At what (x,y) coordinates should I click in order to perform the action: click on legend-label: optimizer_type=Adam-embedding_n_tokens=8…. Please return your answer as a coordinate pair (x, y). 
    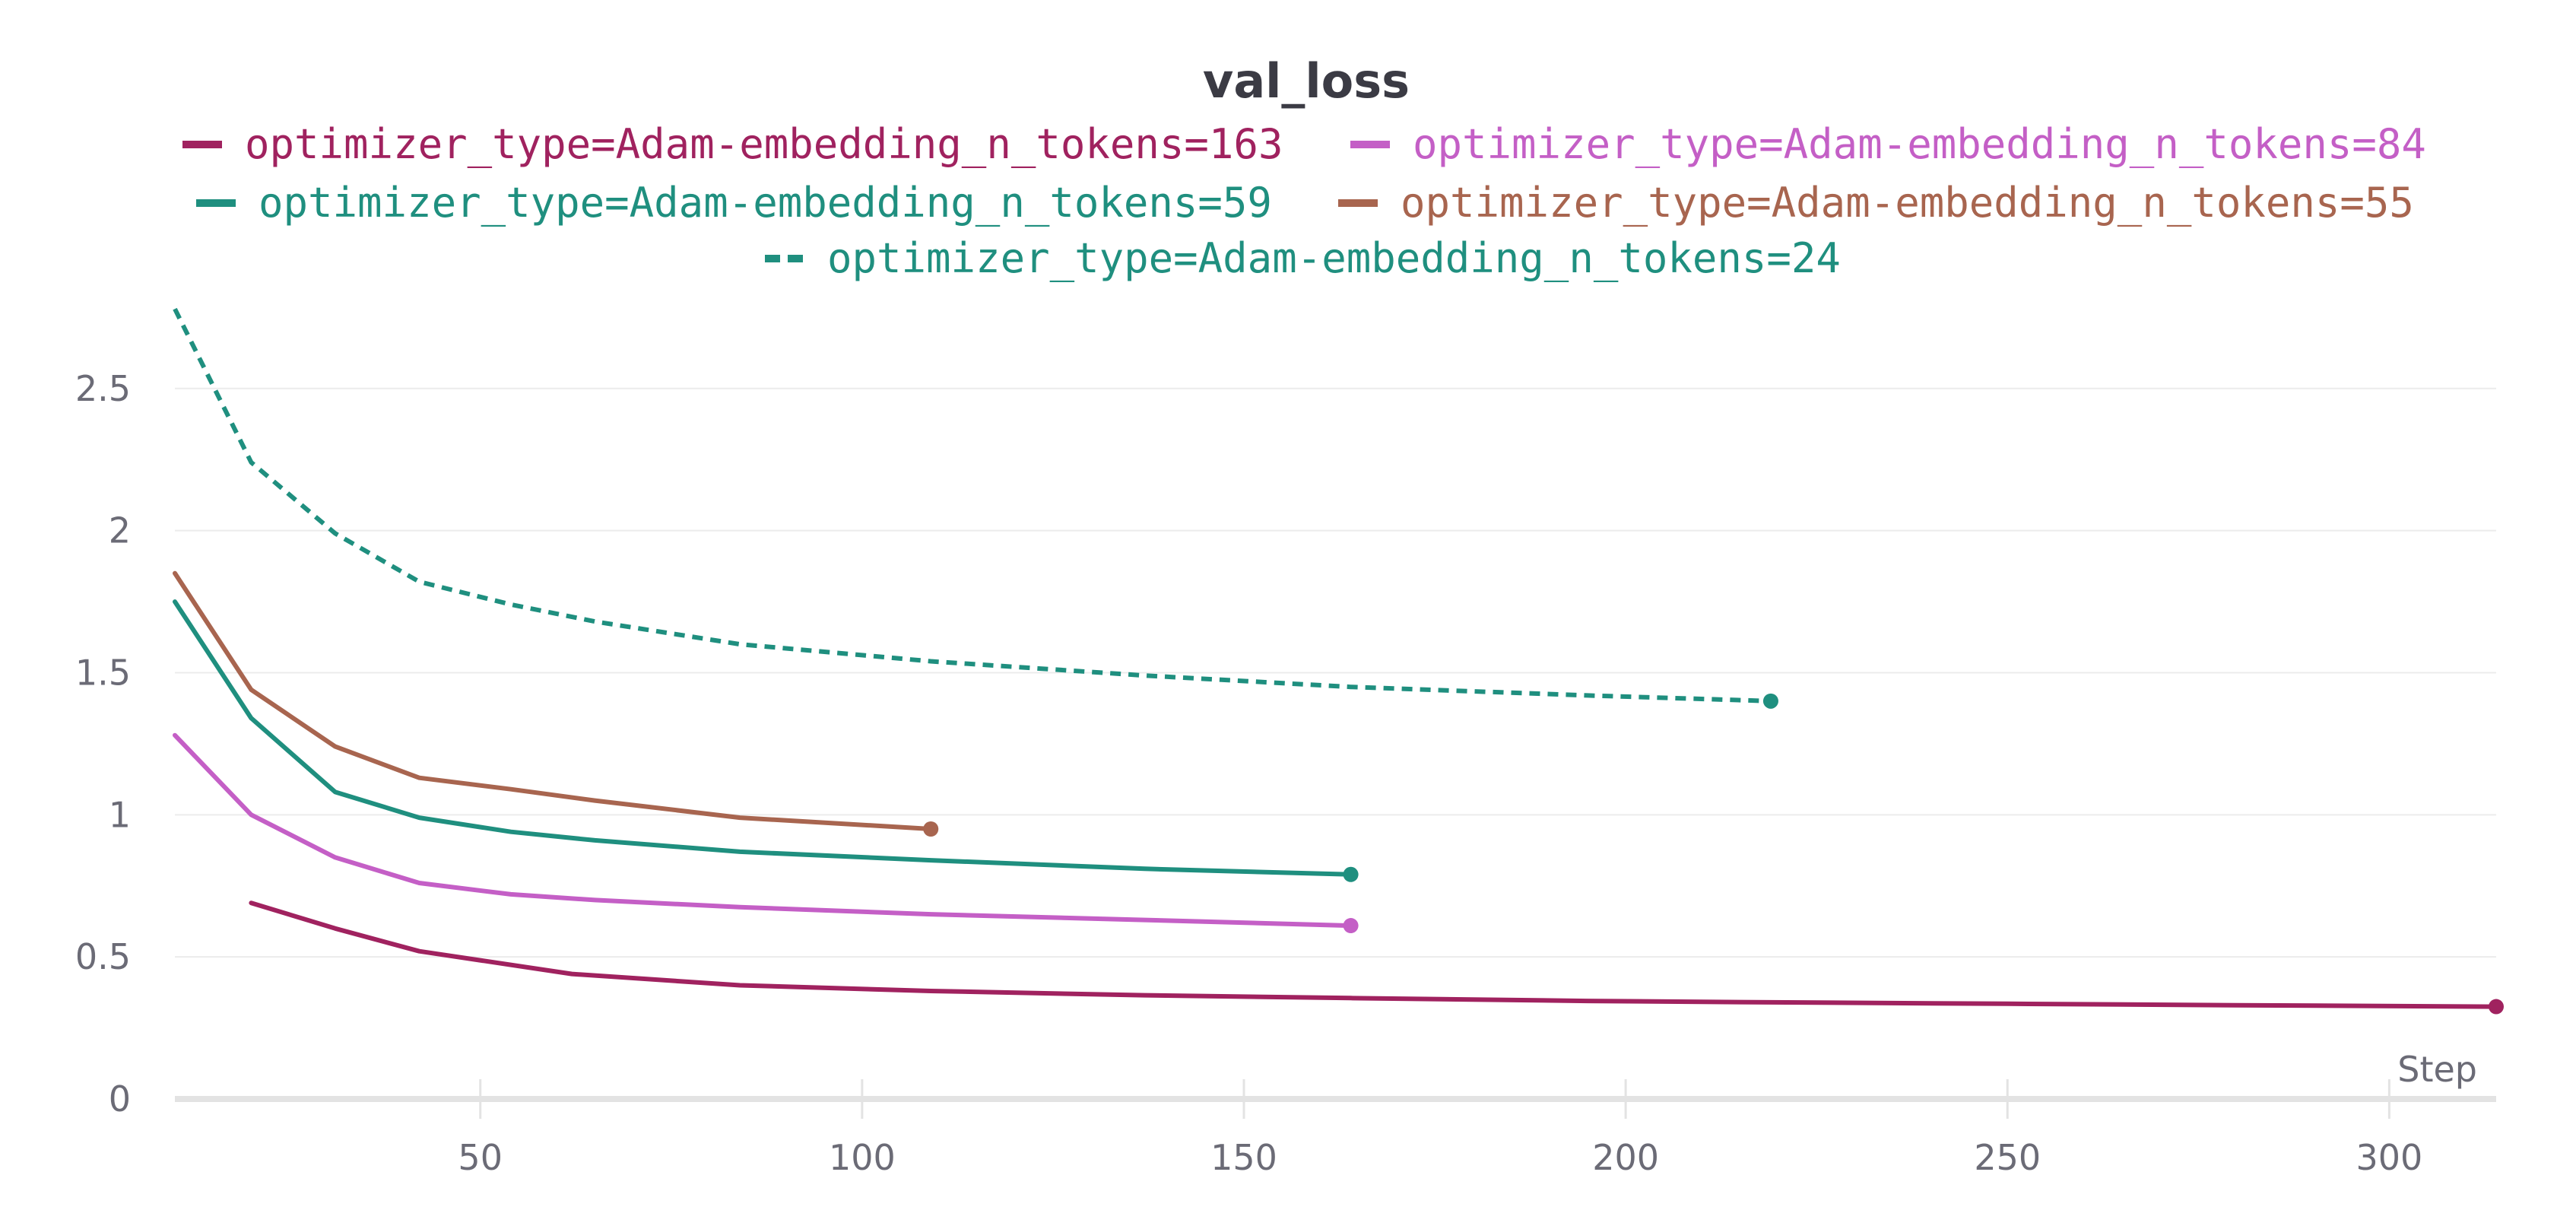
    Looking at the image, I should click on (1920, 144).